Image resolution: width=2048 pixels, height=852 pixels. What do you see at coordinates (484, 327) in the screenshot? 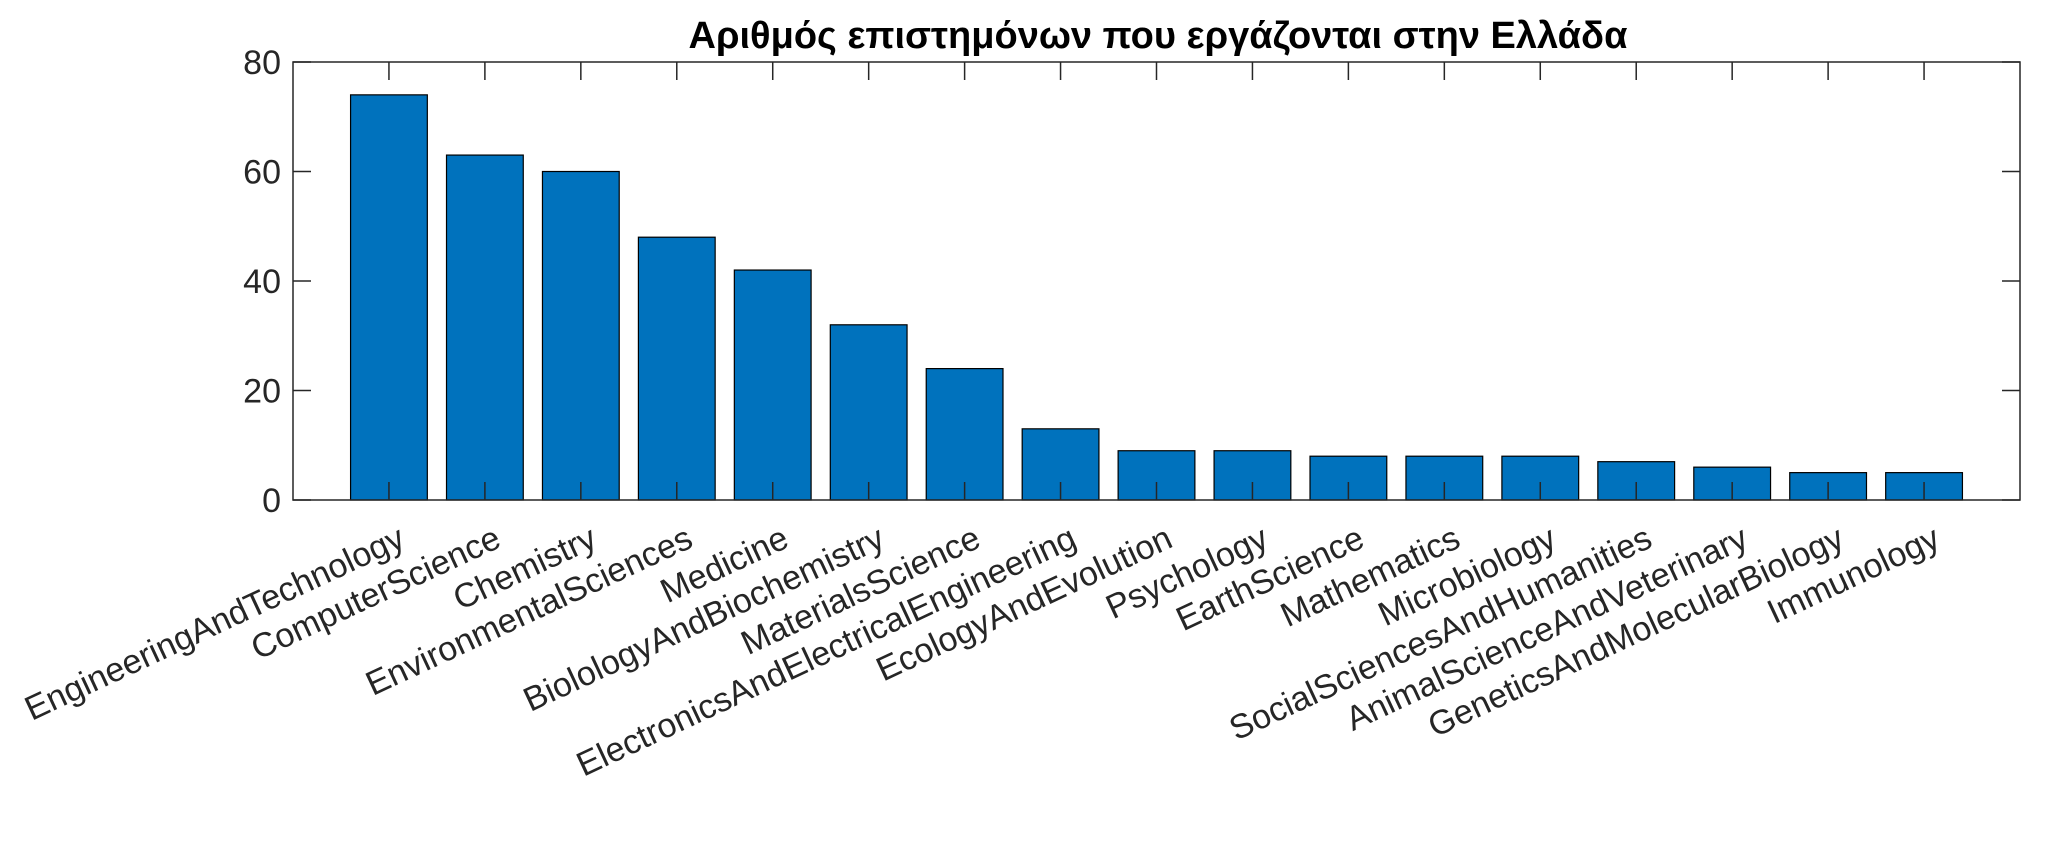
I see `bar-ComputerScience` at bounding box center [484, 327].